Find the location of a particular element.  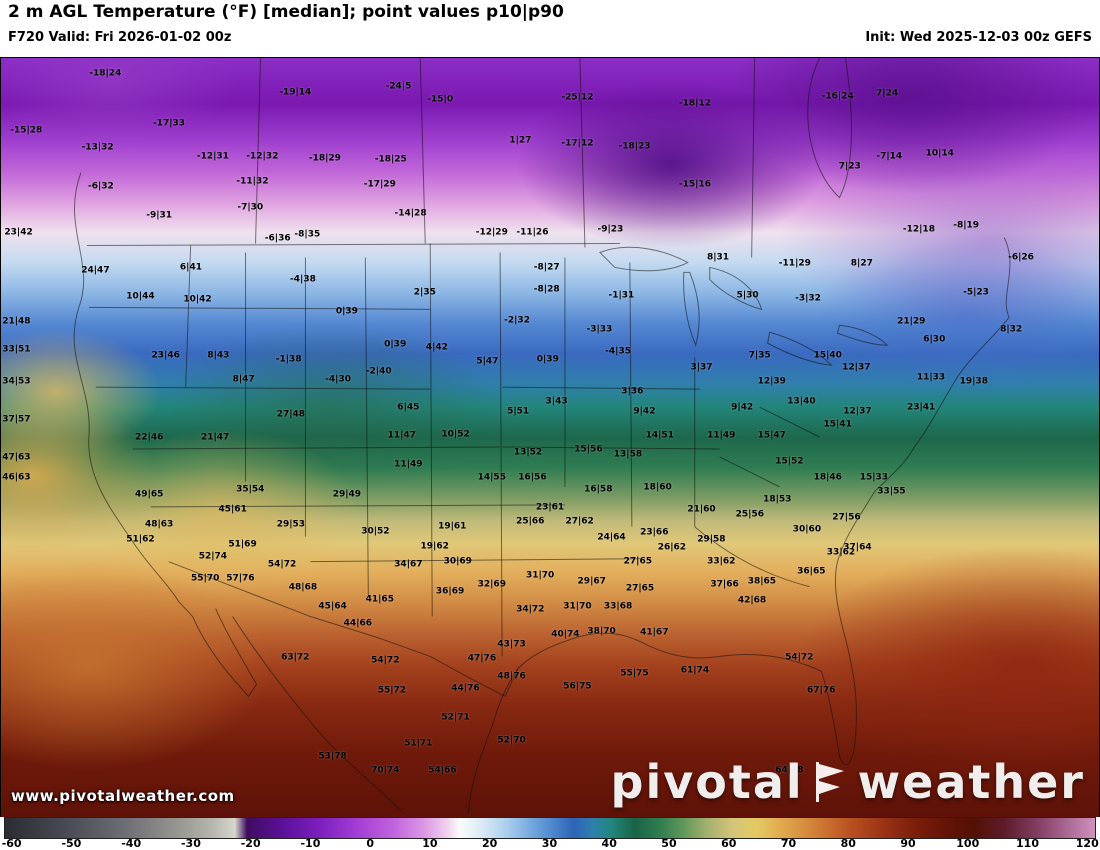

point-value: 21|48 is located at coordinates (16, 321).